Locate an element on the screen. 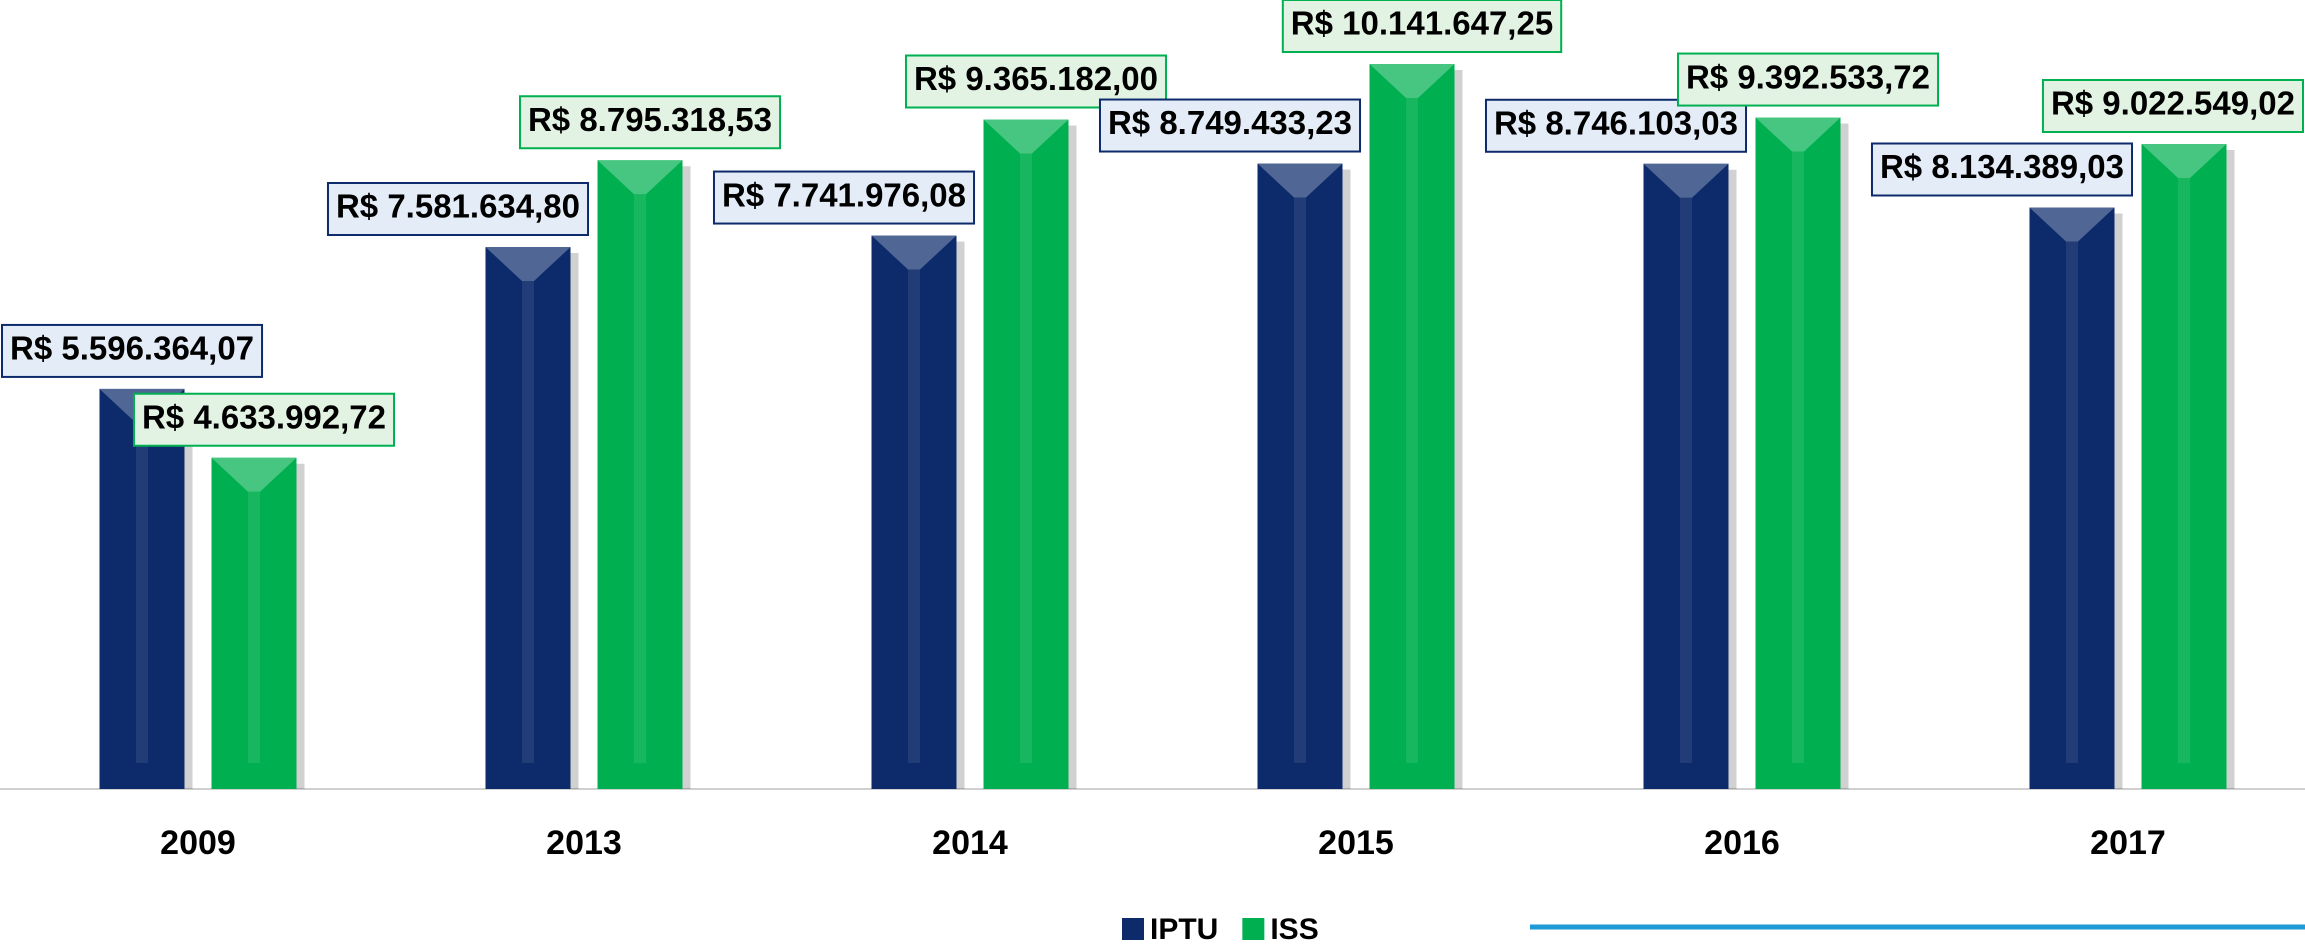  value-label: R$ 8.134.389,03 is located at coordinates (2002, 169).